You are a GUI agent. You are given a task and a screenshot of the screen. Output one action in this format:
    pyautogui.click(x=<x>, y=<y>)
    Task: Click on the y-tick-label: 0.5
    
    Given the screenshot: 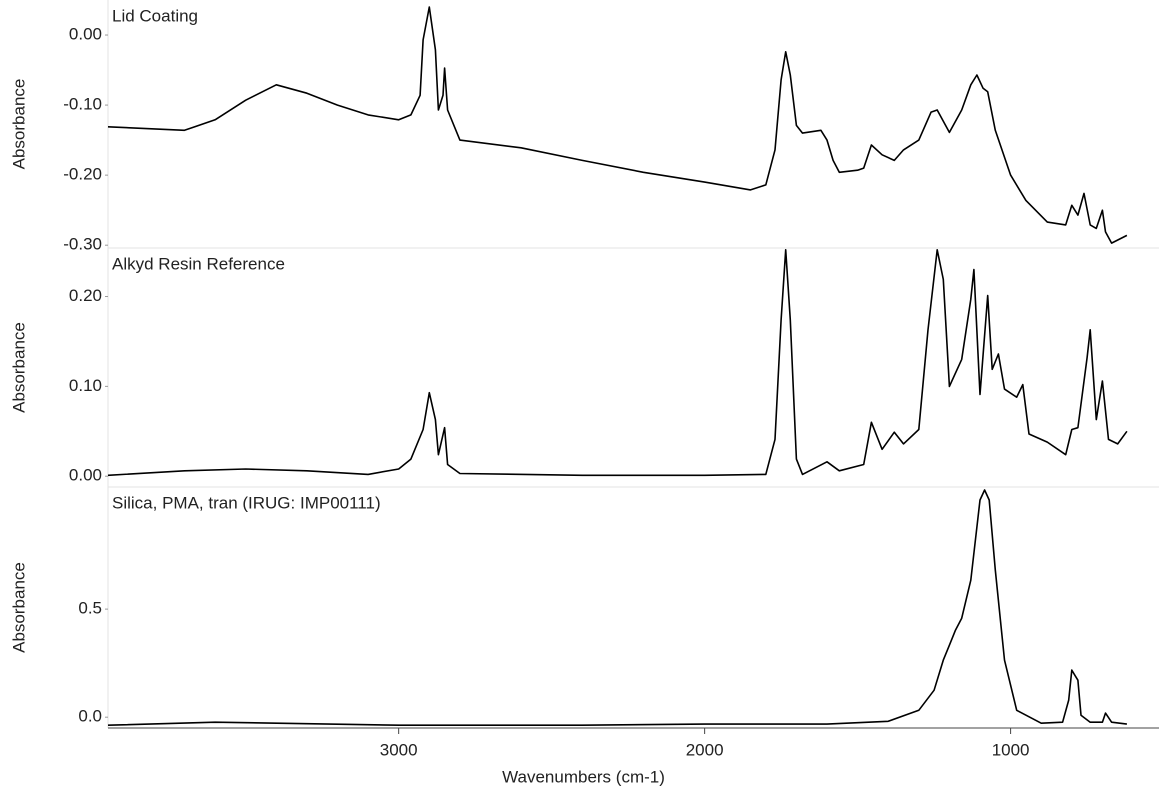 What is the action you would take?
    pyautogui.click(x=90, y=608)
    